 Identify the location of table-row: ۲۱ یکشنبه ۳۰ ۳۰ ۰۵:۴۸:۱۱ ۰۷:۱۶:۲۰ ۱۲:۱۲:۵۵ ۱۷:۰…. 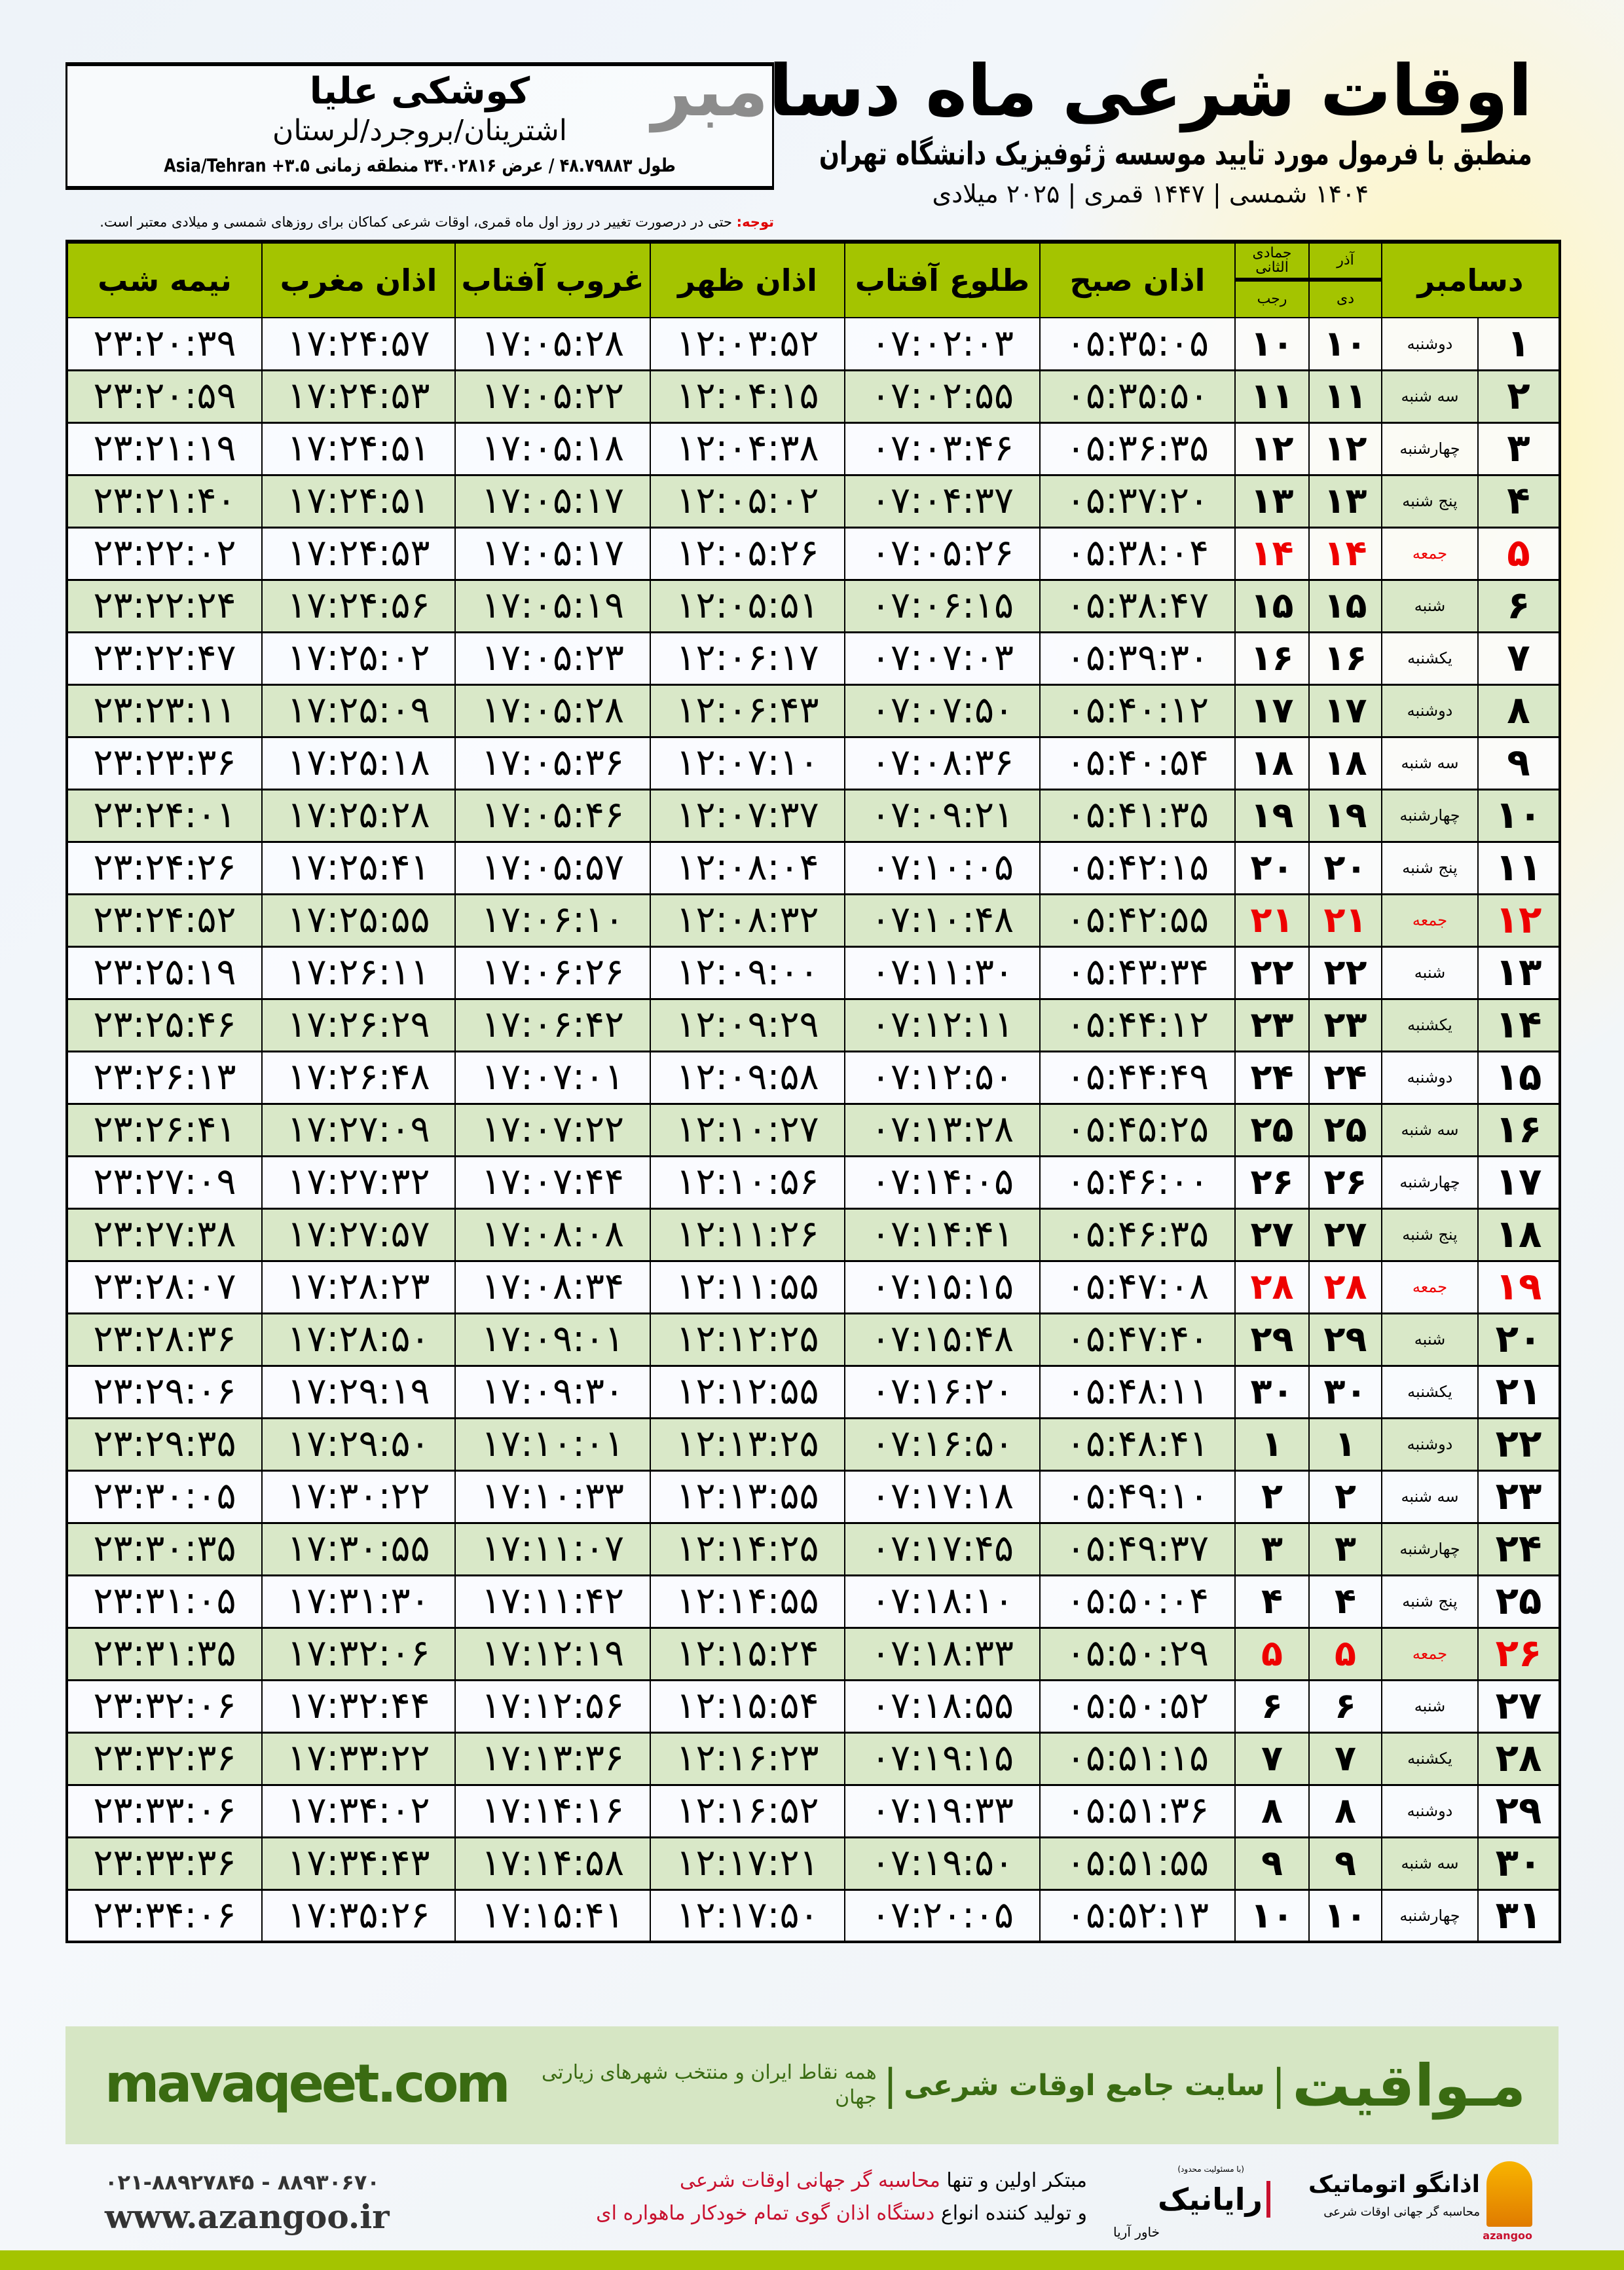
(813, 1392).